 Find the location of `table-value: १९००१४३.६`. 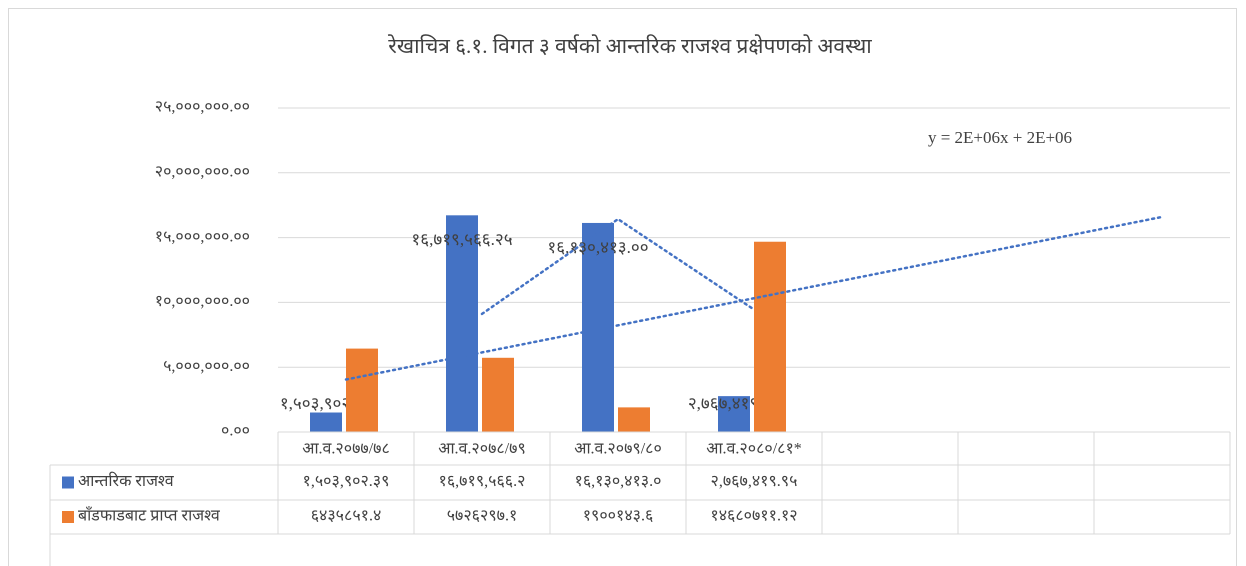

table-value: १९००१४३.६ is located at coordinates (618, 516).